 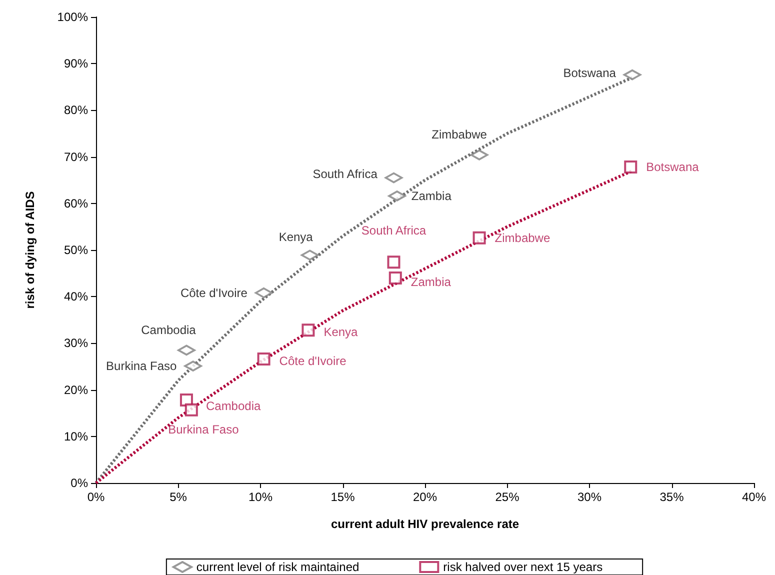 What do you see at coordinates (260, 497) in the screenshot?
I see `x-tick-label: 10%` at bounding box center [260, 497].